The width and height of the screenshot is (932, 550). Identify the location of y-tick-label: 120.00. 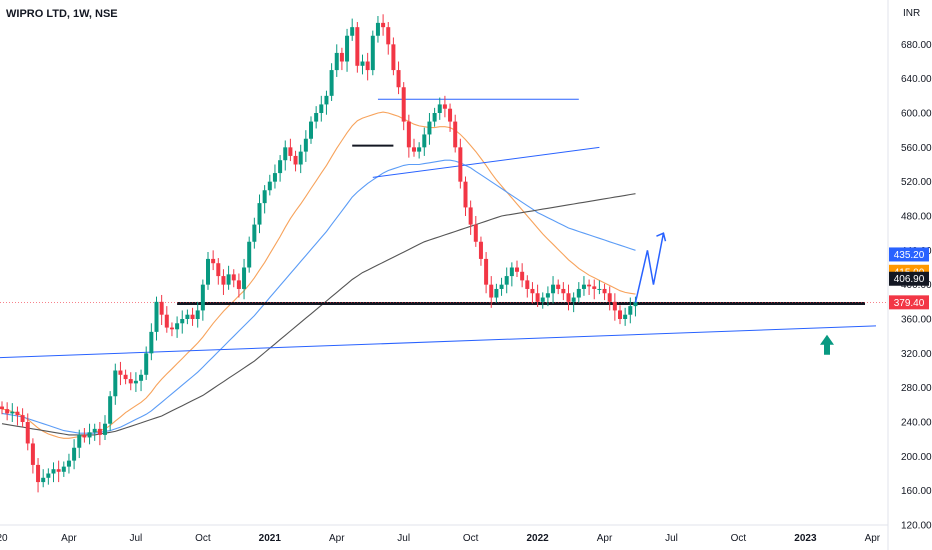
(916, 526).